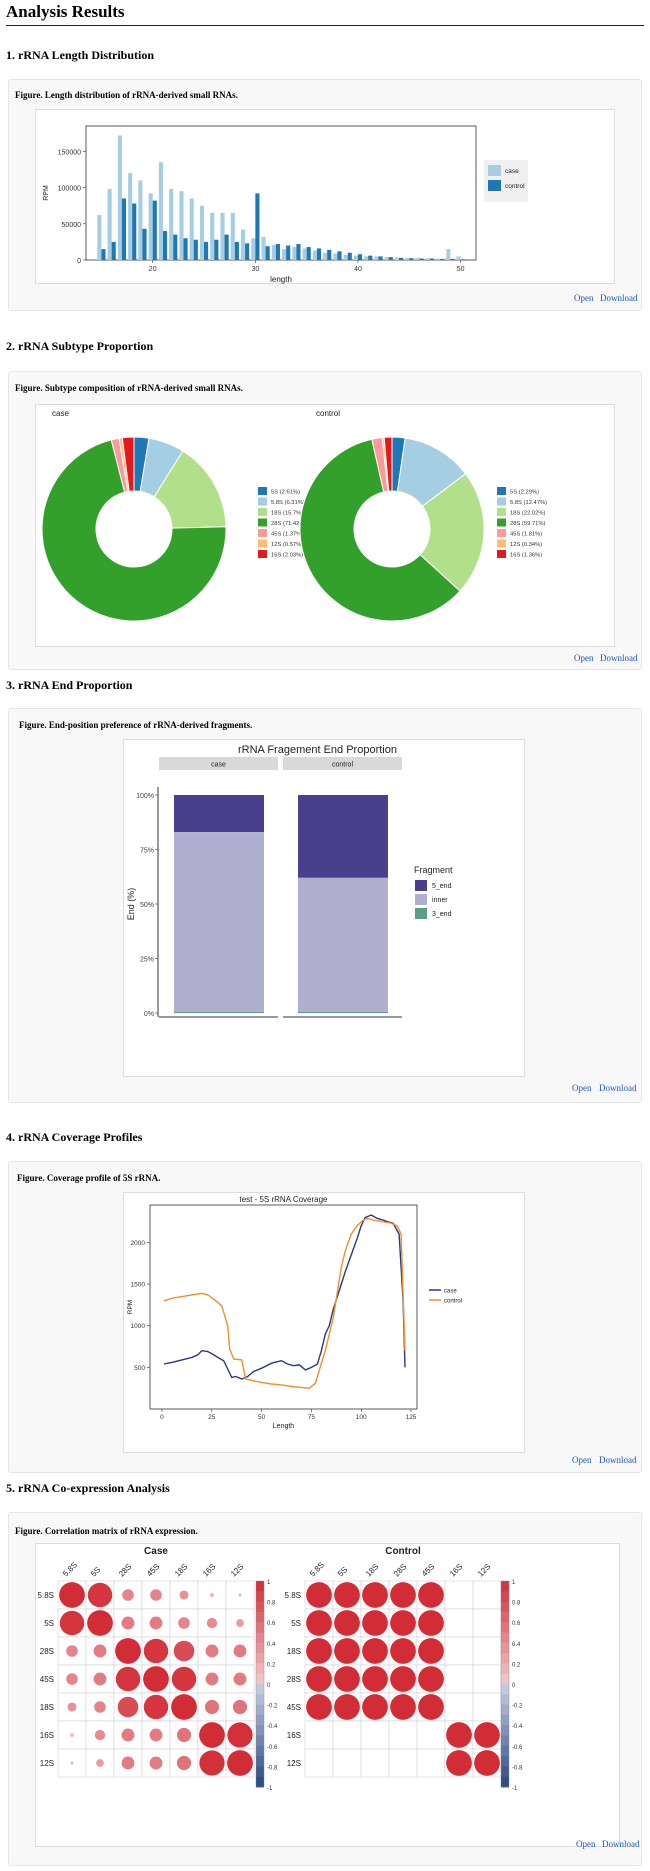 The height and width of the screenshot is (1871, 650). Describe the element at coordinates (501, 522) in the screenshot. I see `legend-swatch` at that location.